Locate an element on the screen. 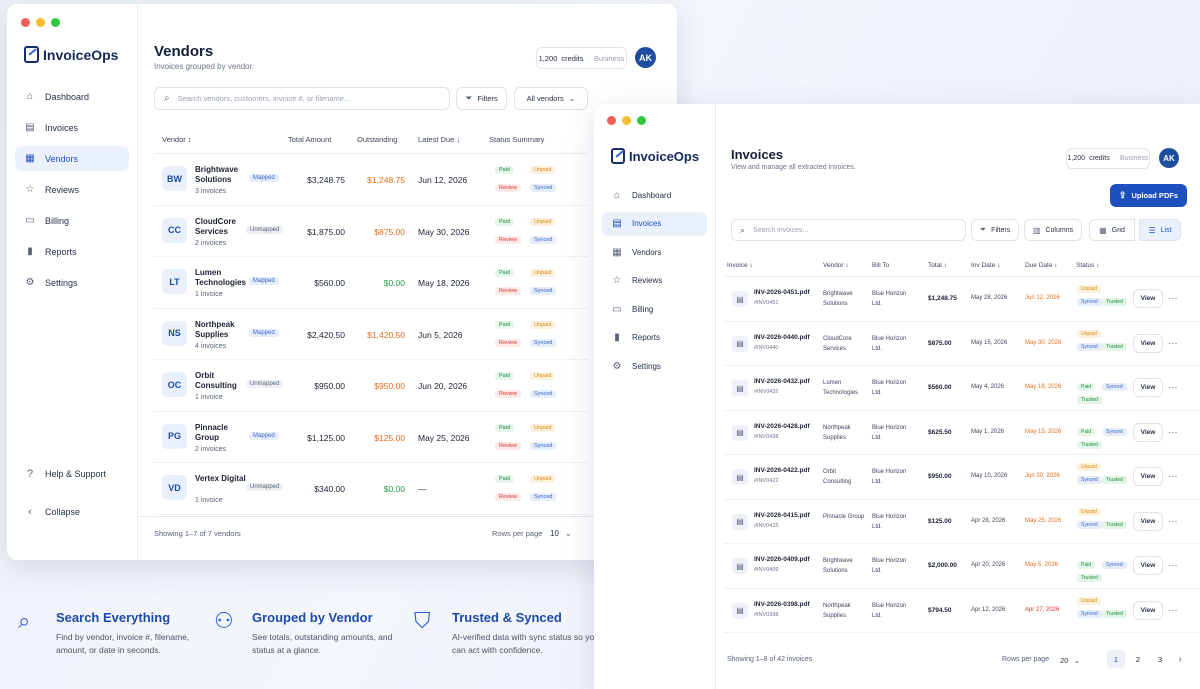  col-status: Status ↕ is located at coordinates (1088, 265).